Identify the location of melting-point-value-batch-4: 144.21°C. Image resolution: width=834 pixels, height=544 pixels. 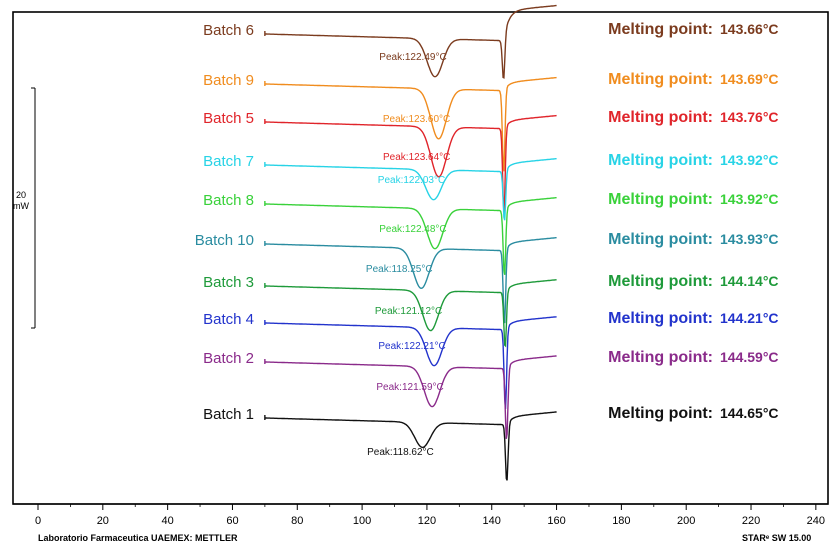
(749, 318).